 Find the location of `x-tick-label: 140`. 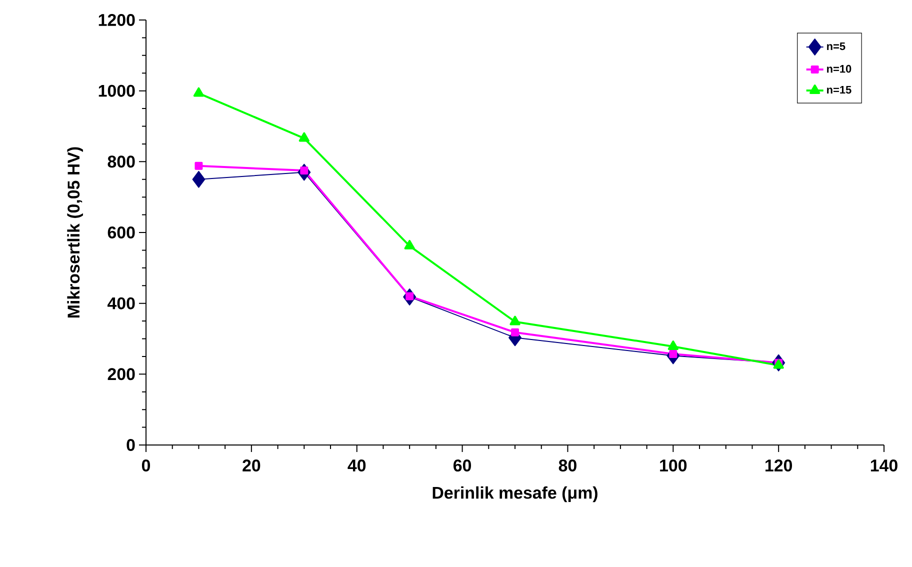

x-tick-label: 140 is located at coordinates (884, 466).